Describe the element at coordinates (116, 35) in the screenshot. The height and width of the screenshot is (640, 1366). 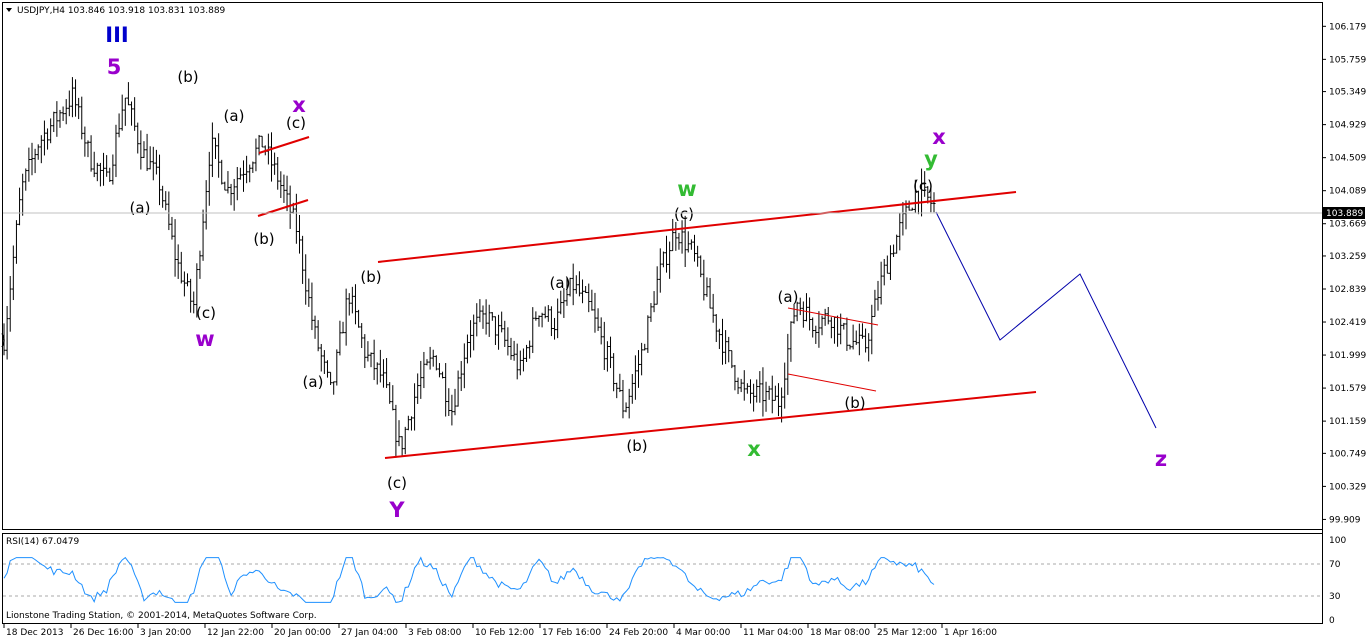
I see `wave-label: III` at that location.